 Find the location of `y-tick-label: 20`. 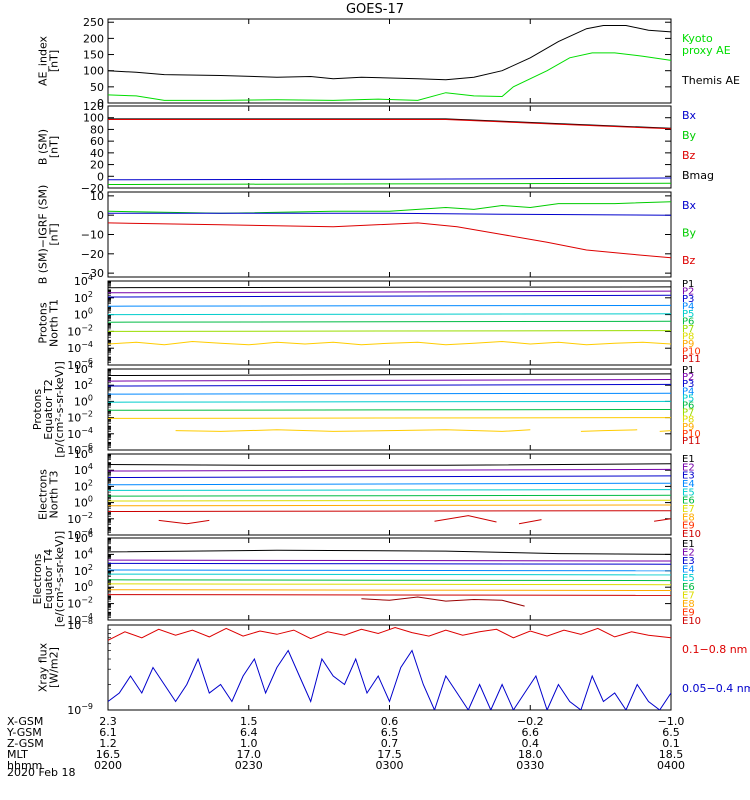

y-tick-label: 20 is located at coordinates (97, 165).